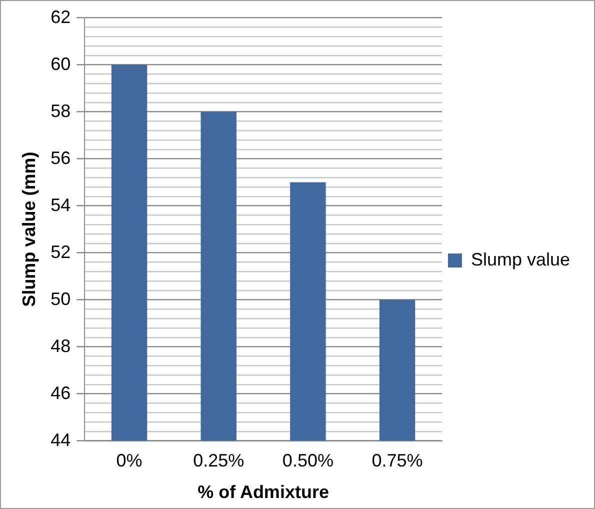  What do you see at coordinates (60, 64) in the screenshot?
I see `y-tick-label: 60` at bounding box center [60, 64].